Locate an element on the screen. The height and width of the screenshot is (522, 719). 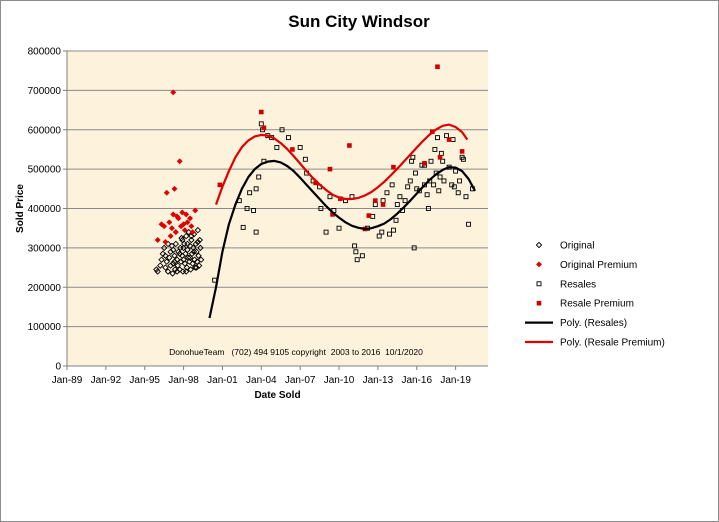
x-tick-label-7: Jan-10 is located at coordinates (339, 380).